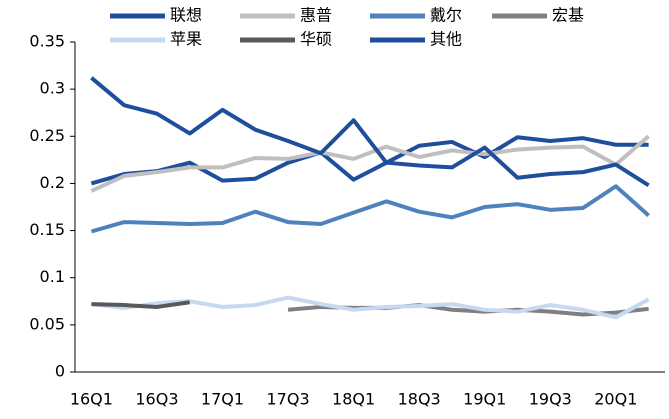 Image resolution: width=669 pixels, height=419 pixels. I want to click on x-tick-label: 18Q3, so click(419, 399).